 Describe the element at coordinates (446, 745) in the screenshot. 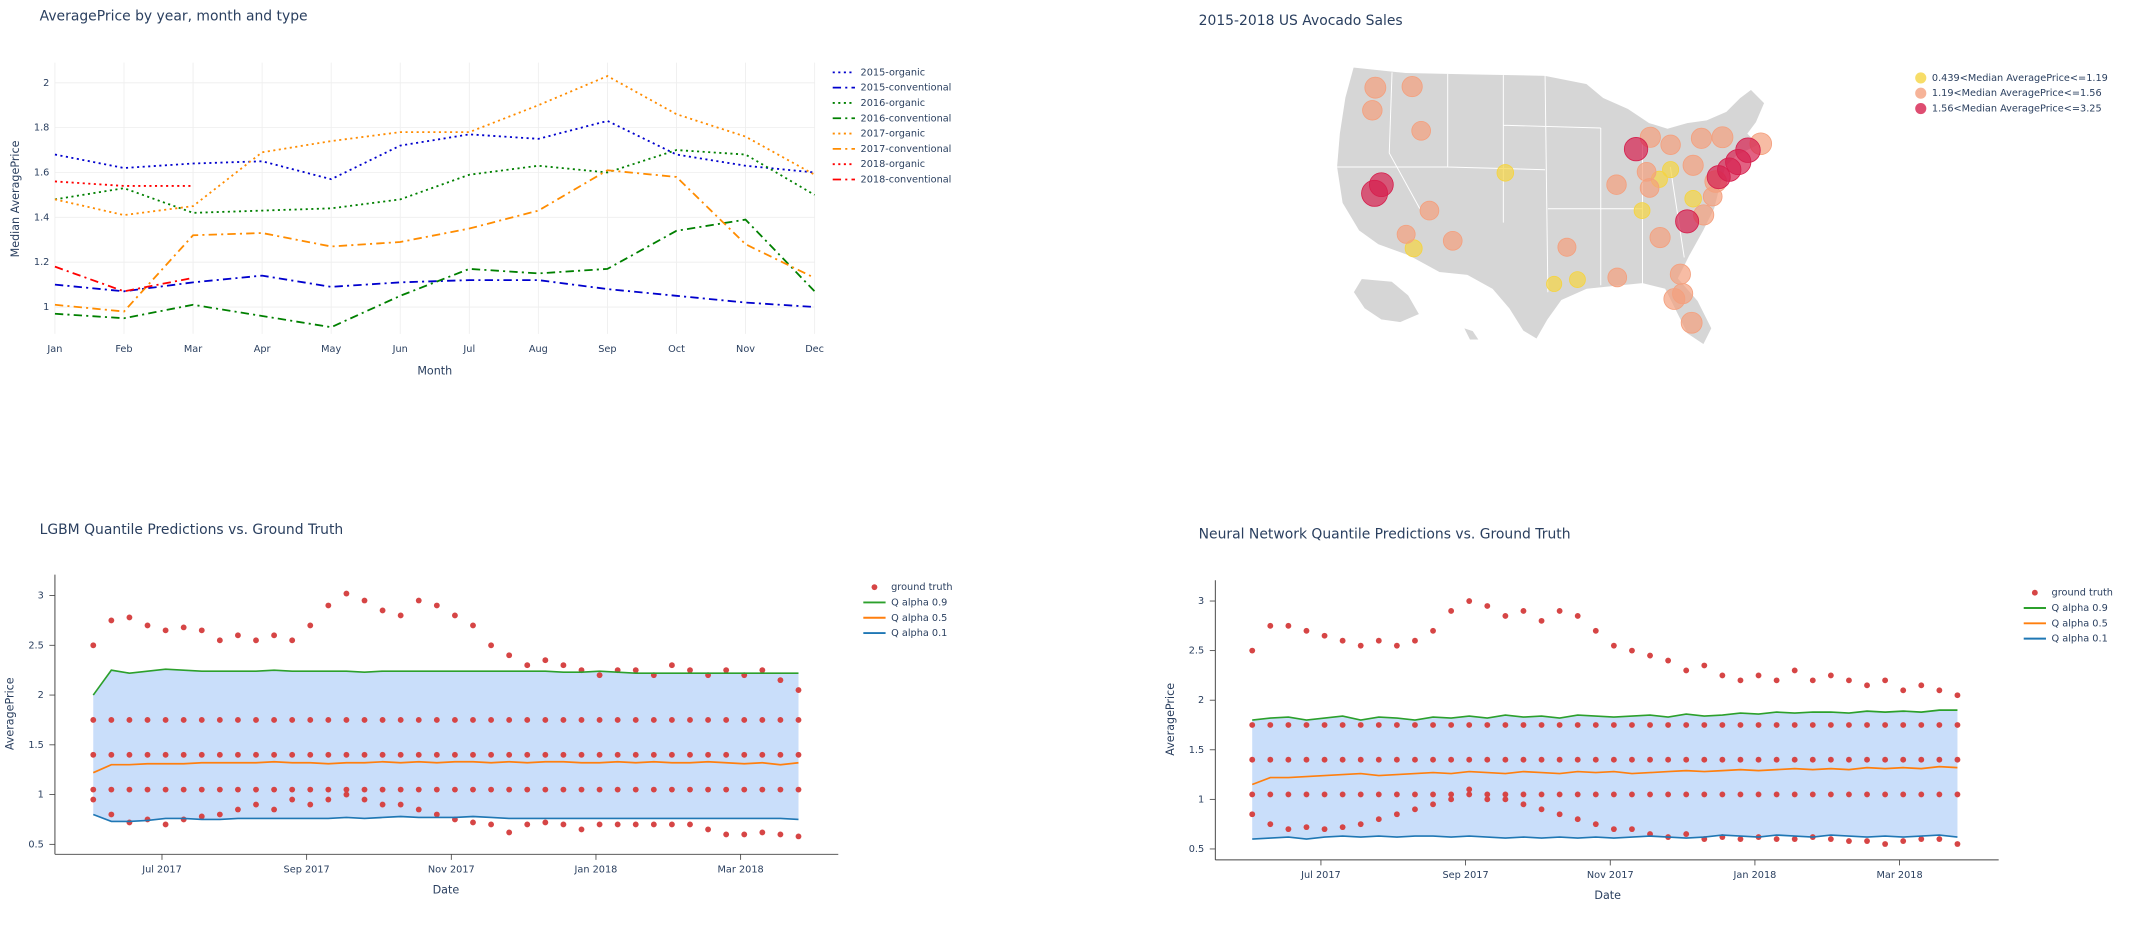

I see `quantile-band` at that location.